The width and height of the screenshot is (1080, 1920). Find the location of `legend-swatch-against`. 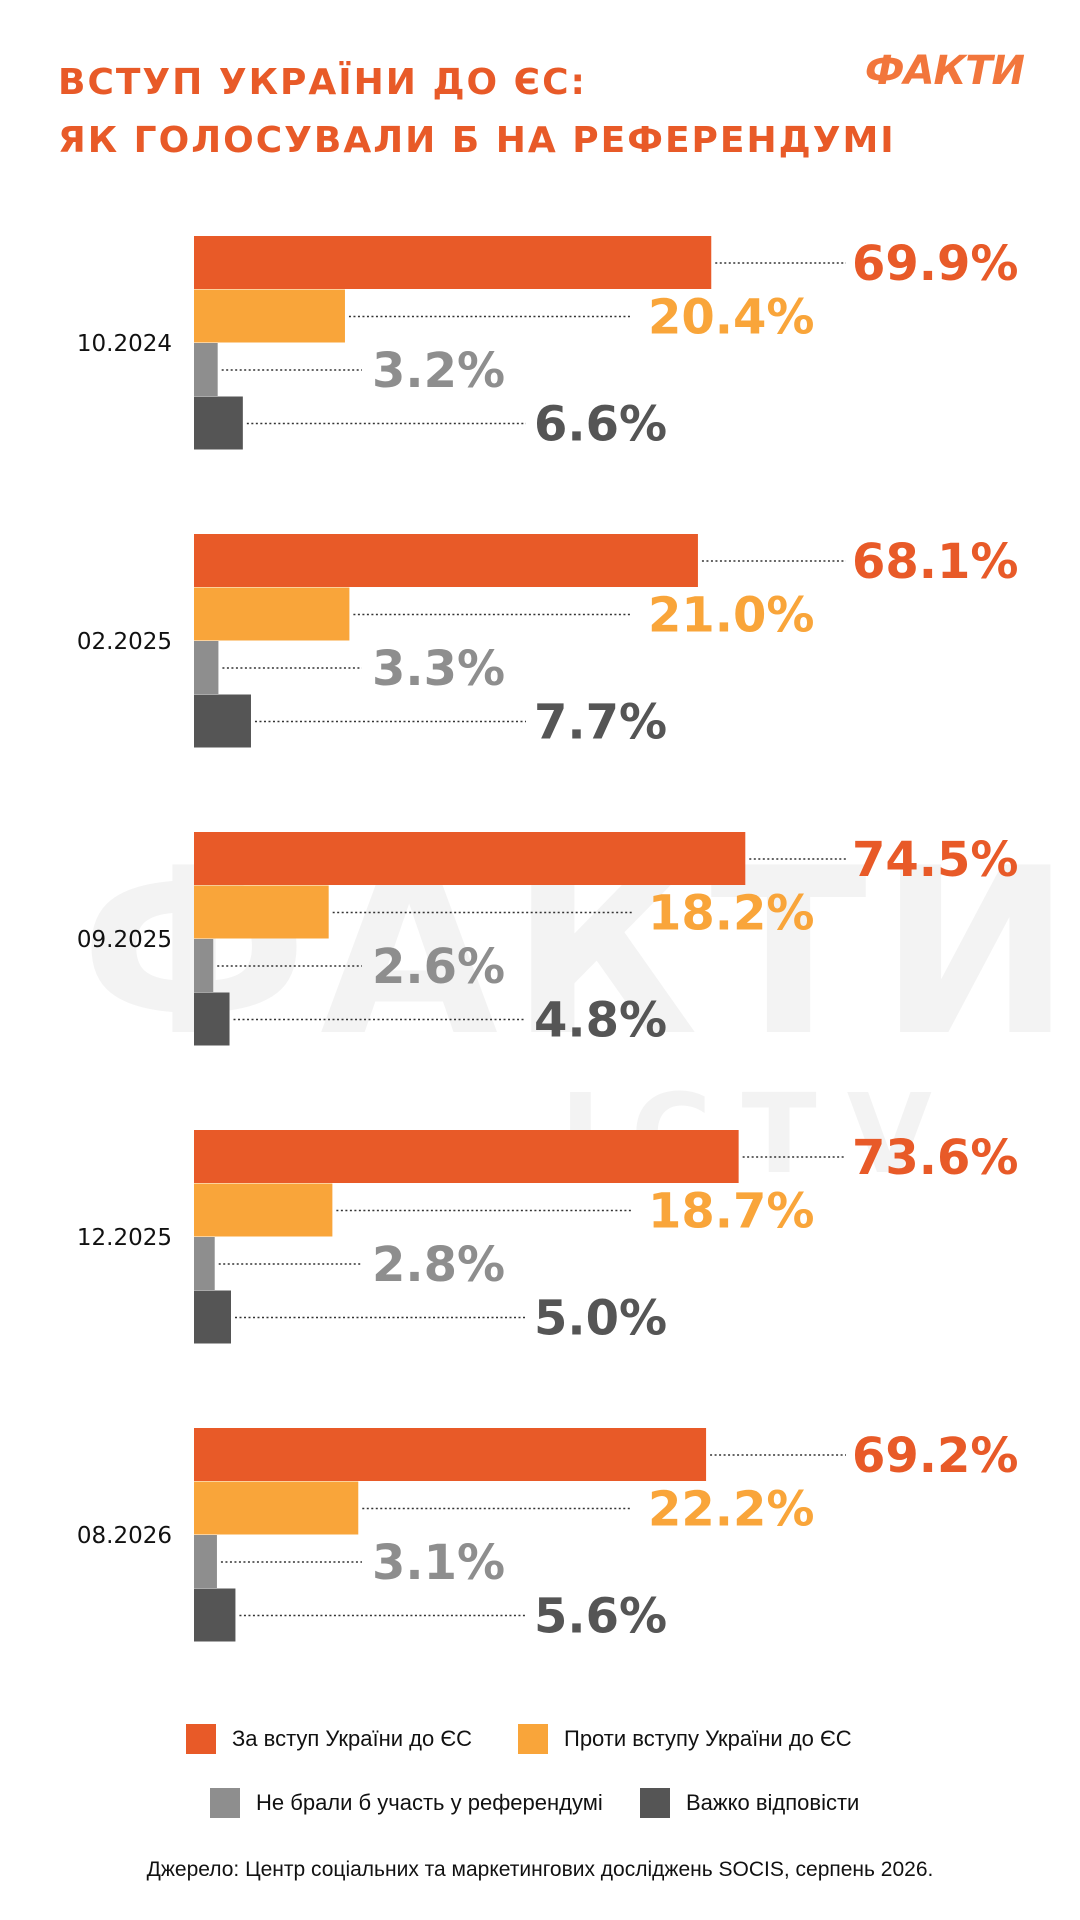

legend-swatch-against is located at coordinates (533, 1739).